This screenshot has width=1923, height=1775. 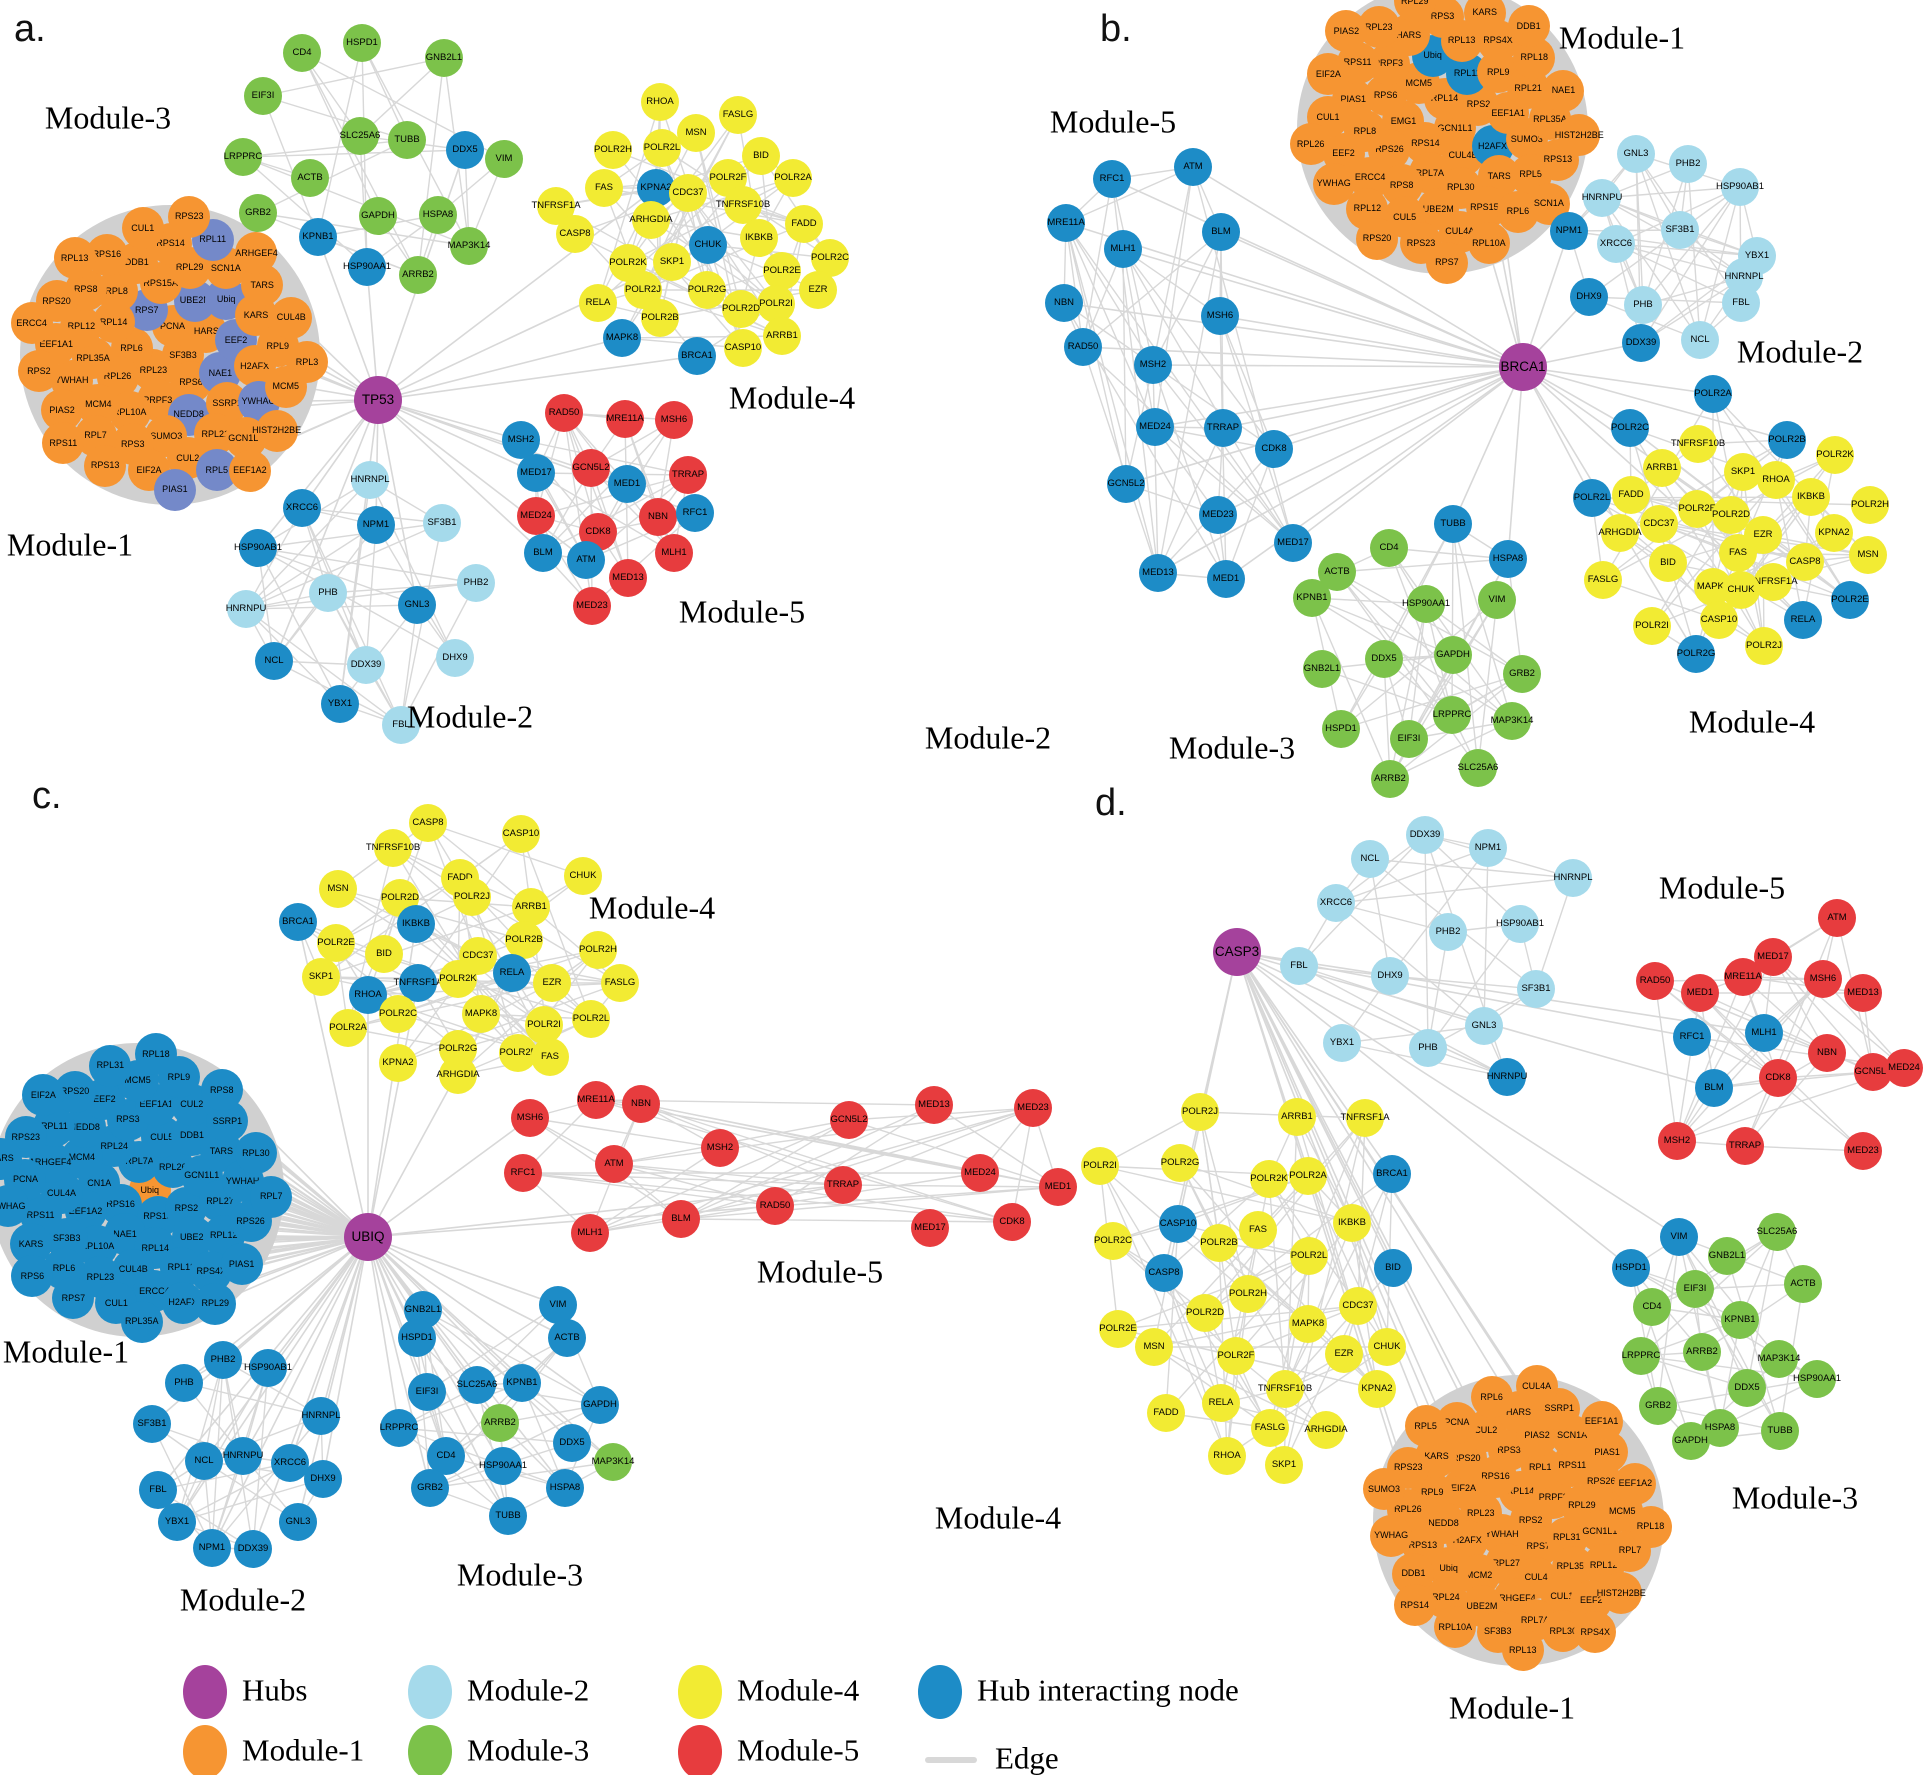 What do you see at coordinates (1700, 340) in the screenshot?
I see `node-NCL: NCL` at bounding box center [1700, 340].